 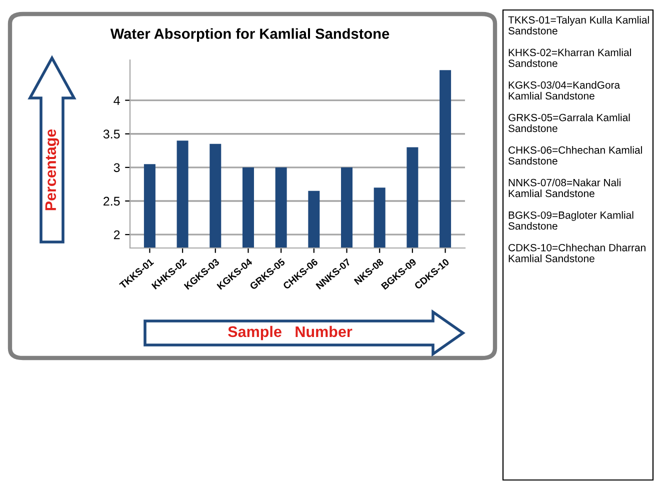 I want to click on y-axis-title: Percentage, so click(x=52, y=169).